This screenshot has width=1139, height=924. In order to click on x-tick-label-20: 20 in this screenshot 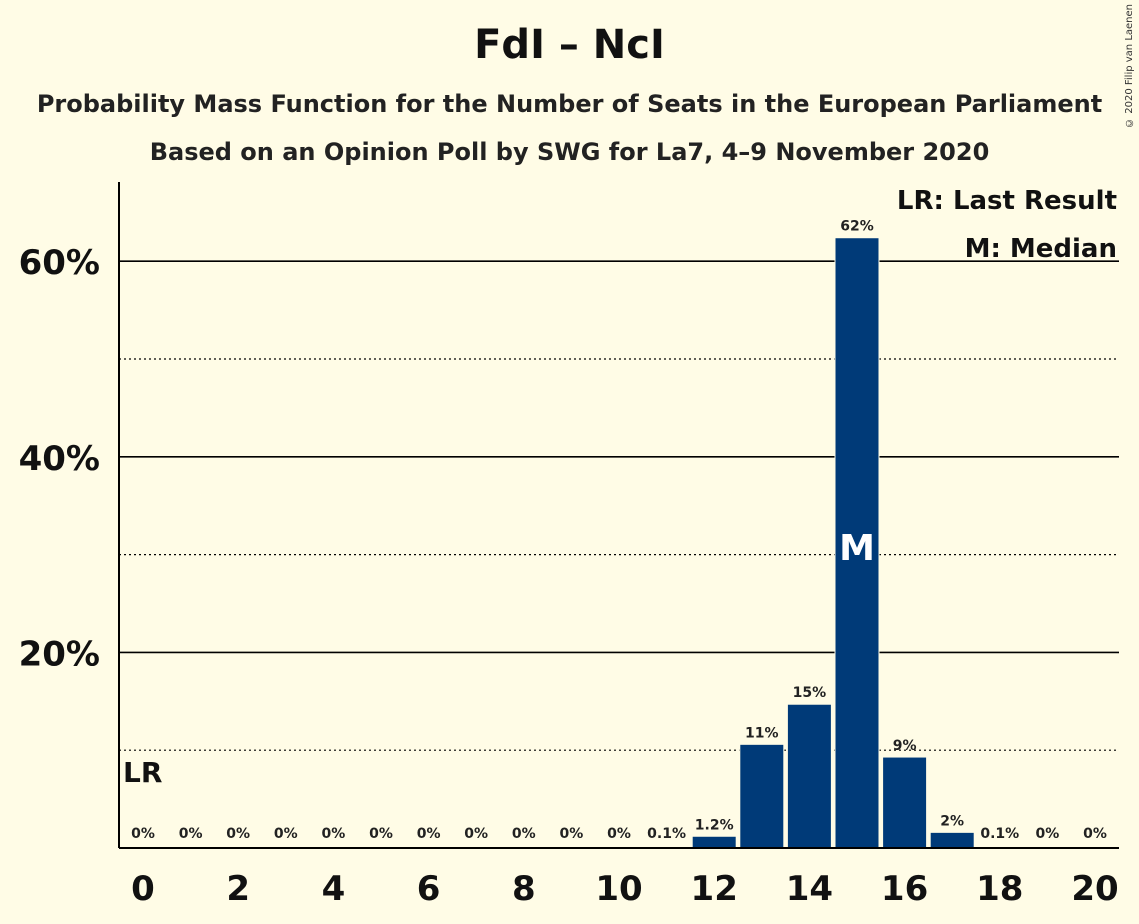, I will do `click(1094, 889)`.